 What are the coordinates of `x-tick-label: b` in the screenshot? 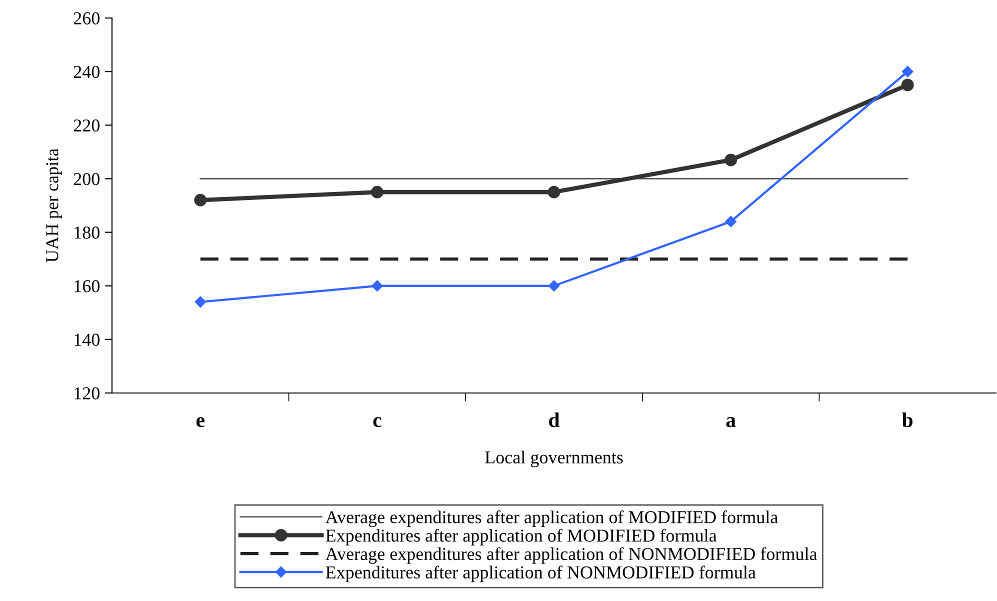 It's located at (907, 420).